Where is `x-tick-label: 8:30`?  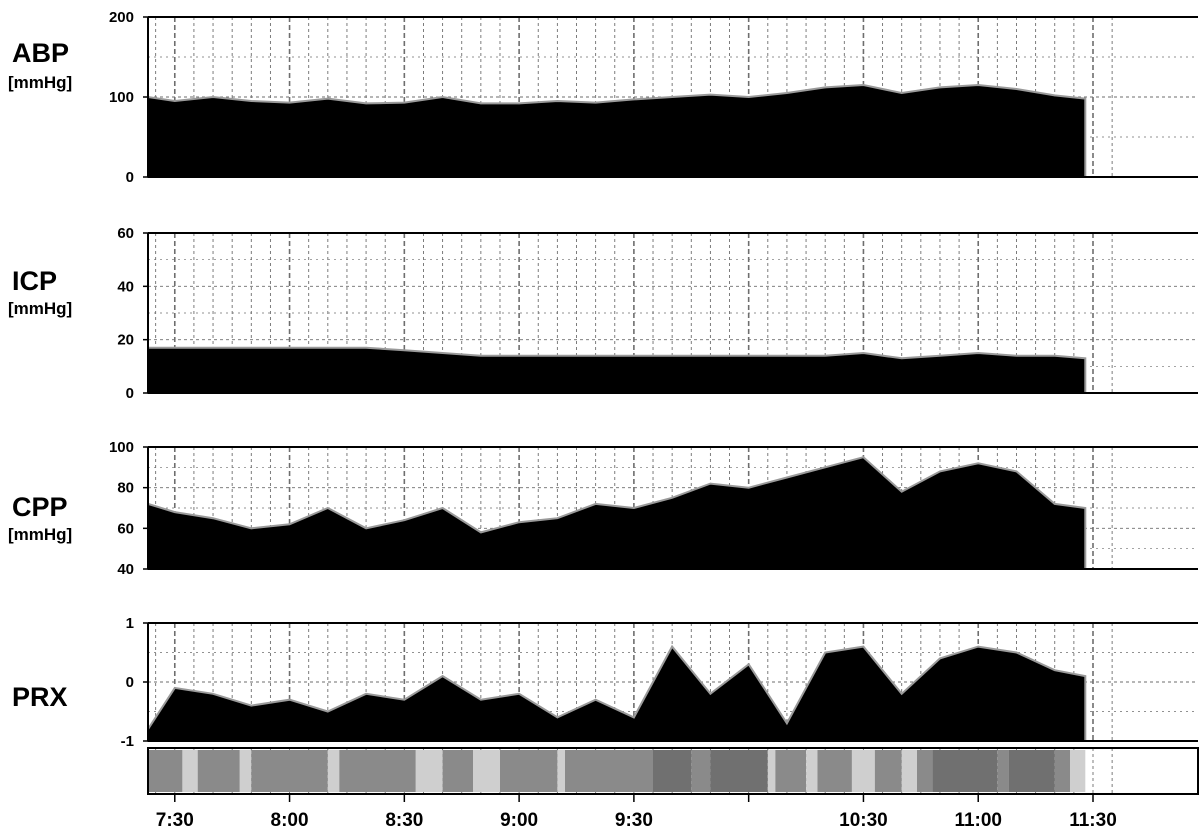 x-tick-label: 8:30 is located at coordinates (404, 820).